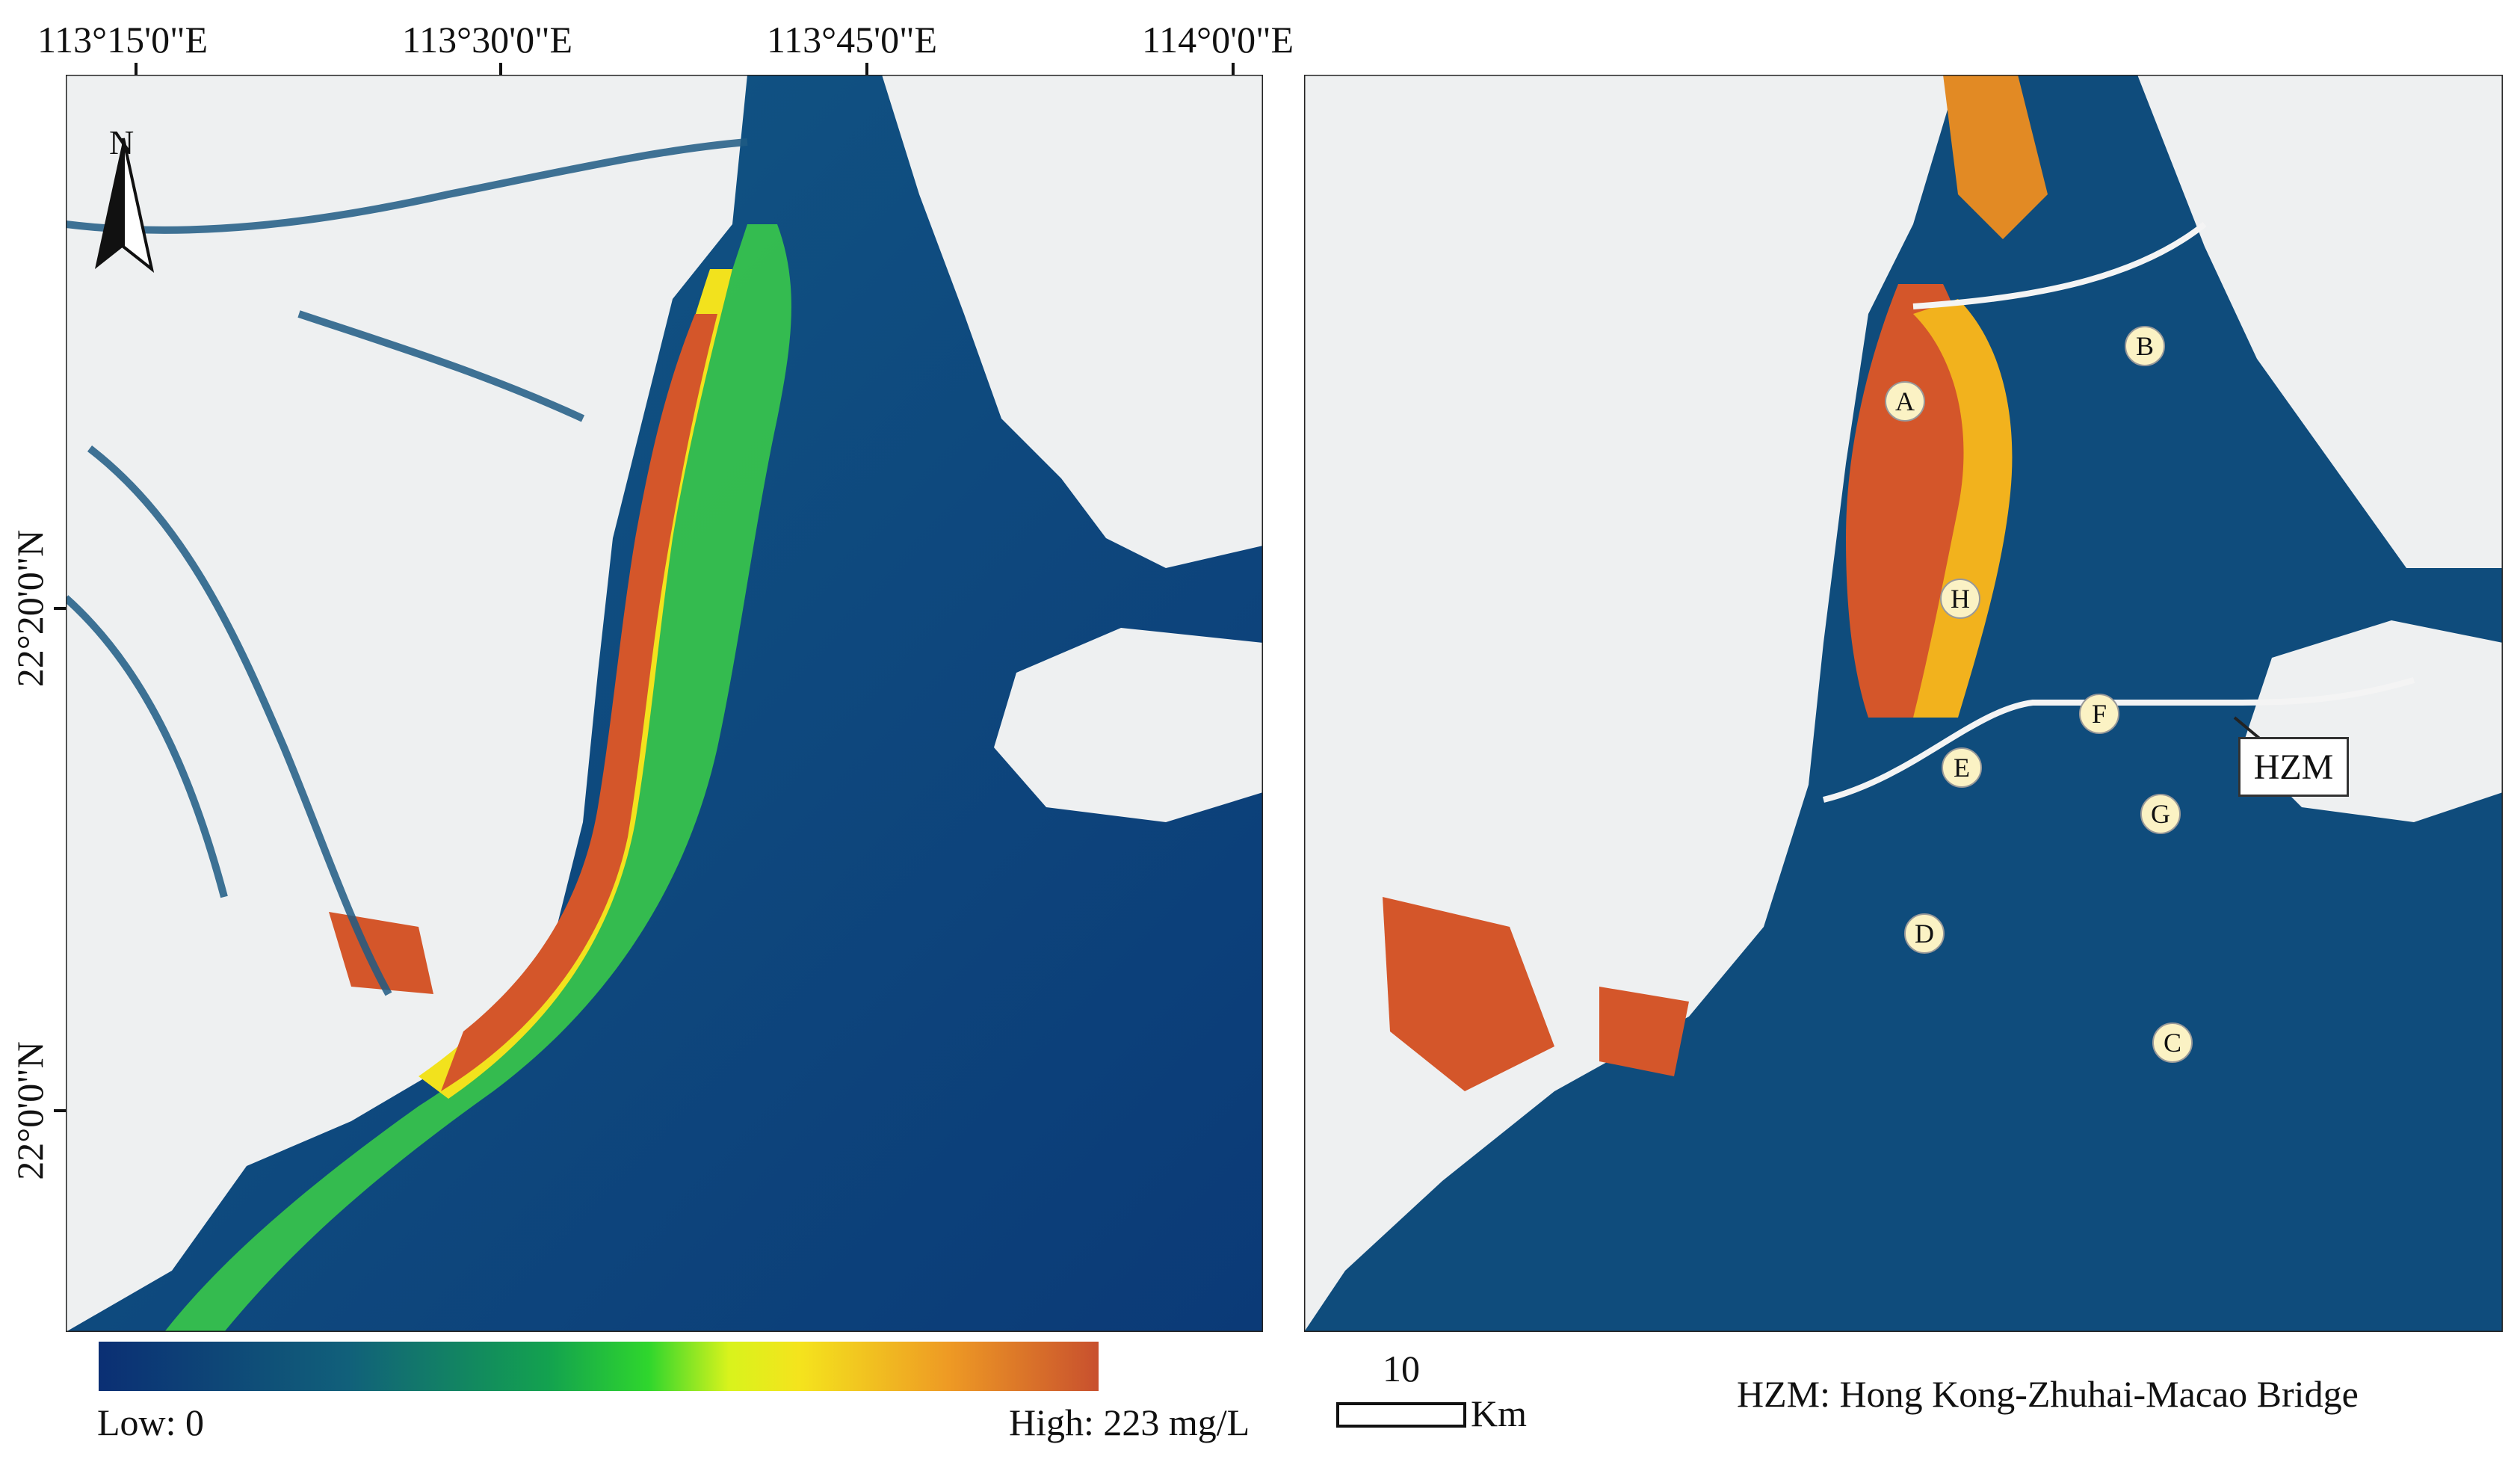 This screenshot has width=2520, height=1459. What do you see at coordinates (852, 40) in the screenshot?
I see `longitude-label: 113°45'0"E` at bounding box center [852, 40].